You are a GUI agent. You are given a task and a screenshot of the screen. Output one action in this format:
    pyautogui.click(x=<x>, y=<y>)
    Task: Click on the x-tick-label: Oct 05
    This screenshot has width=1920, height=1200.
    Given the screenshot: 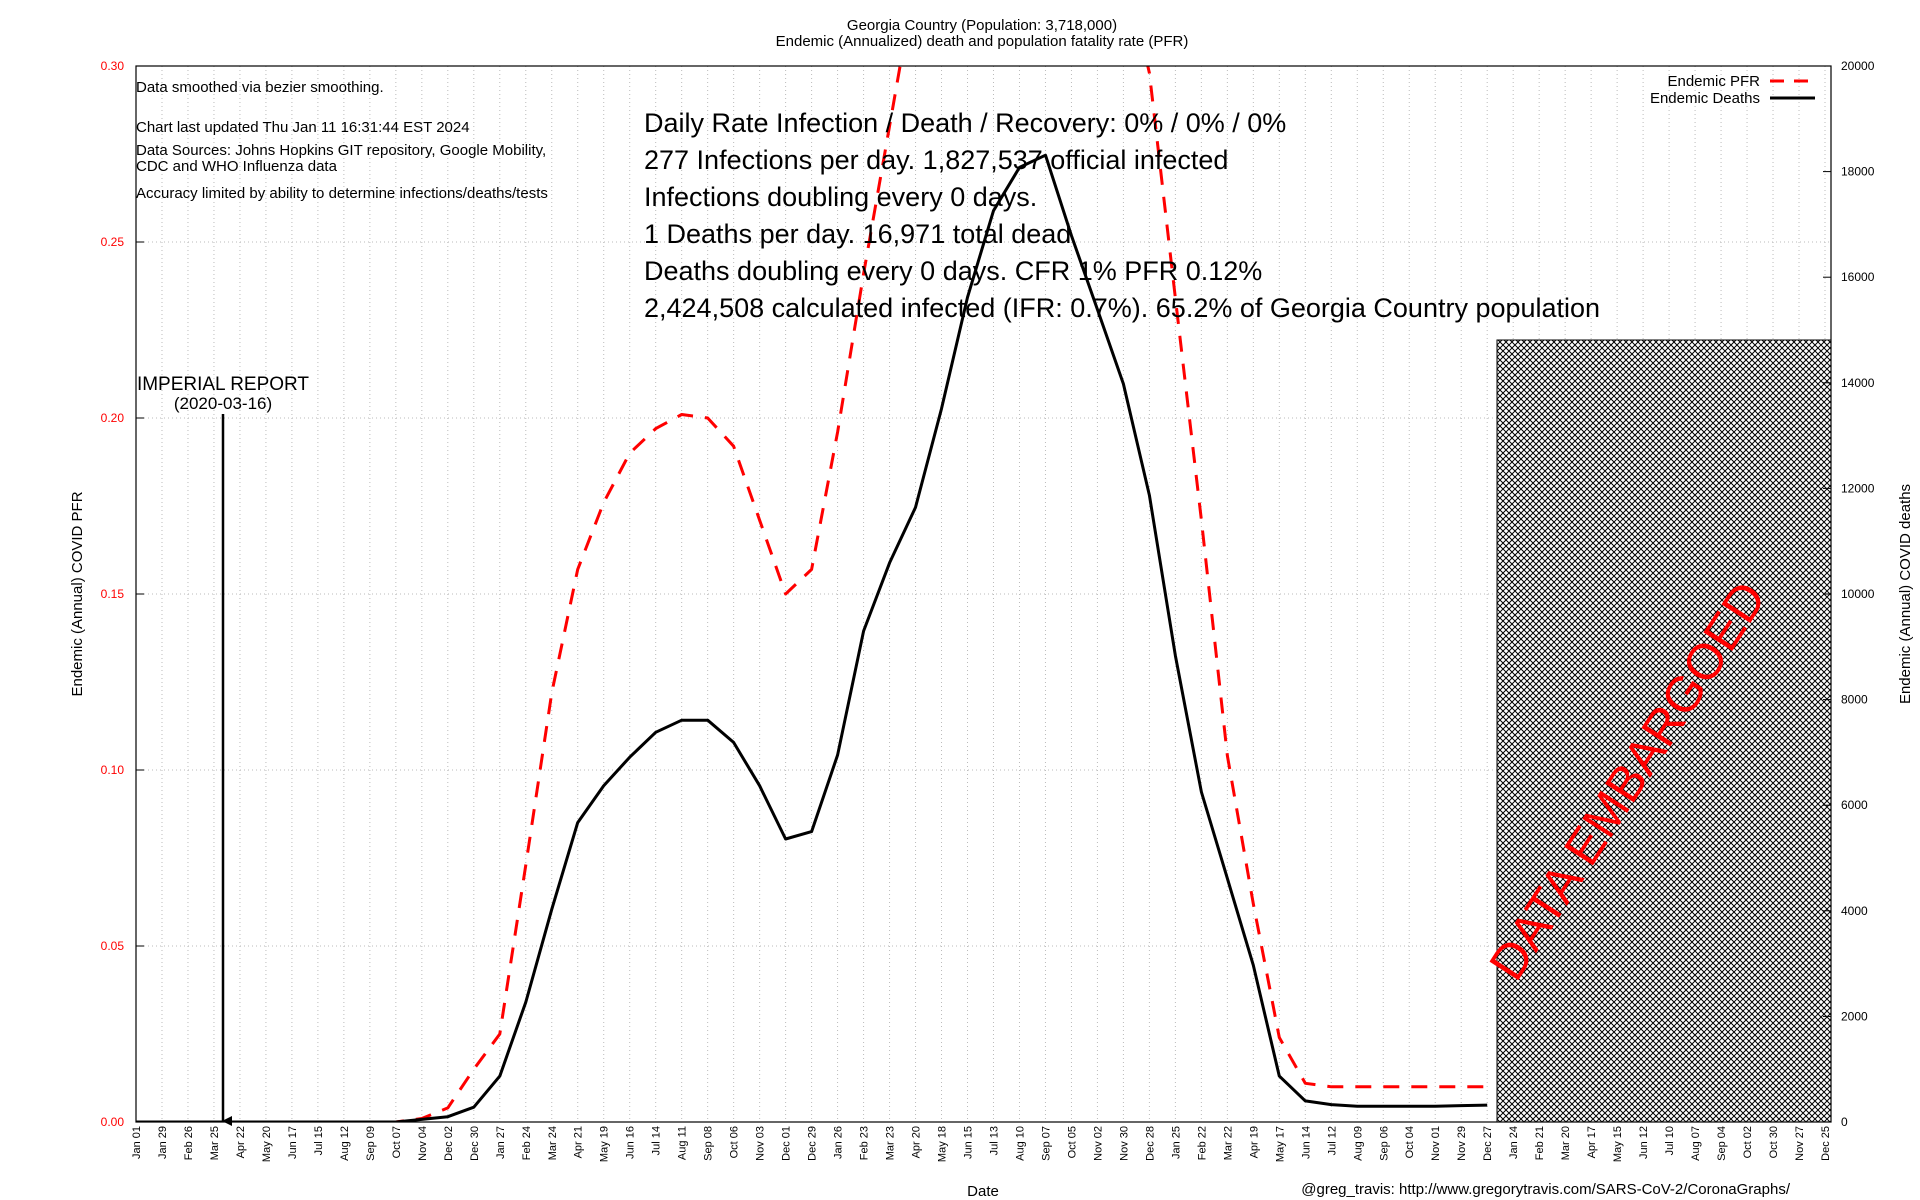 What is the action you would take?
    pyautogui.click(x=1072, y=1142)
    